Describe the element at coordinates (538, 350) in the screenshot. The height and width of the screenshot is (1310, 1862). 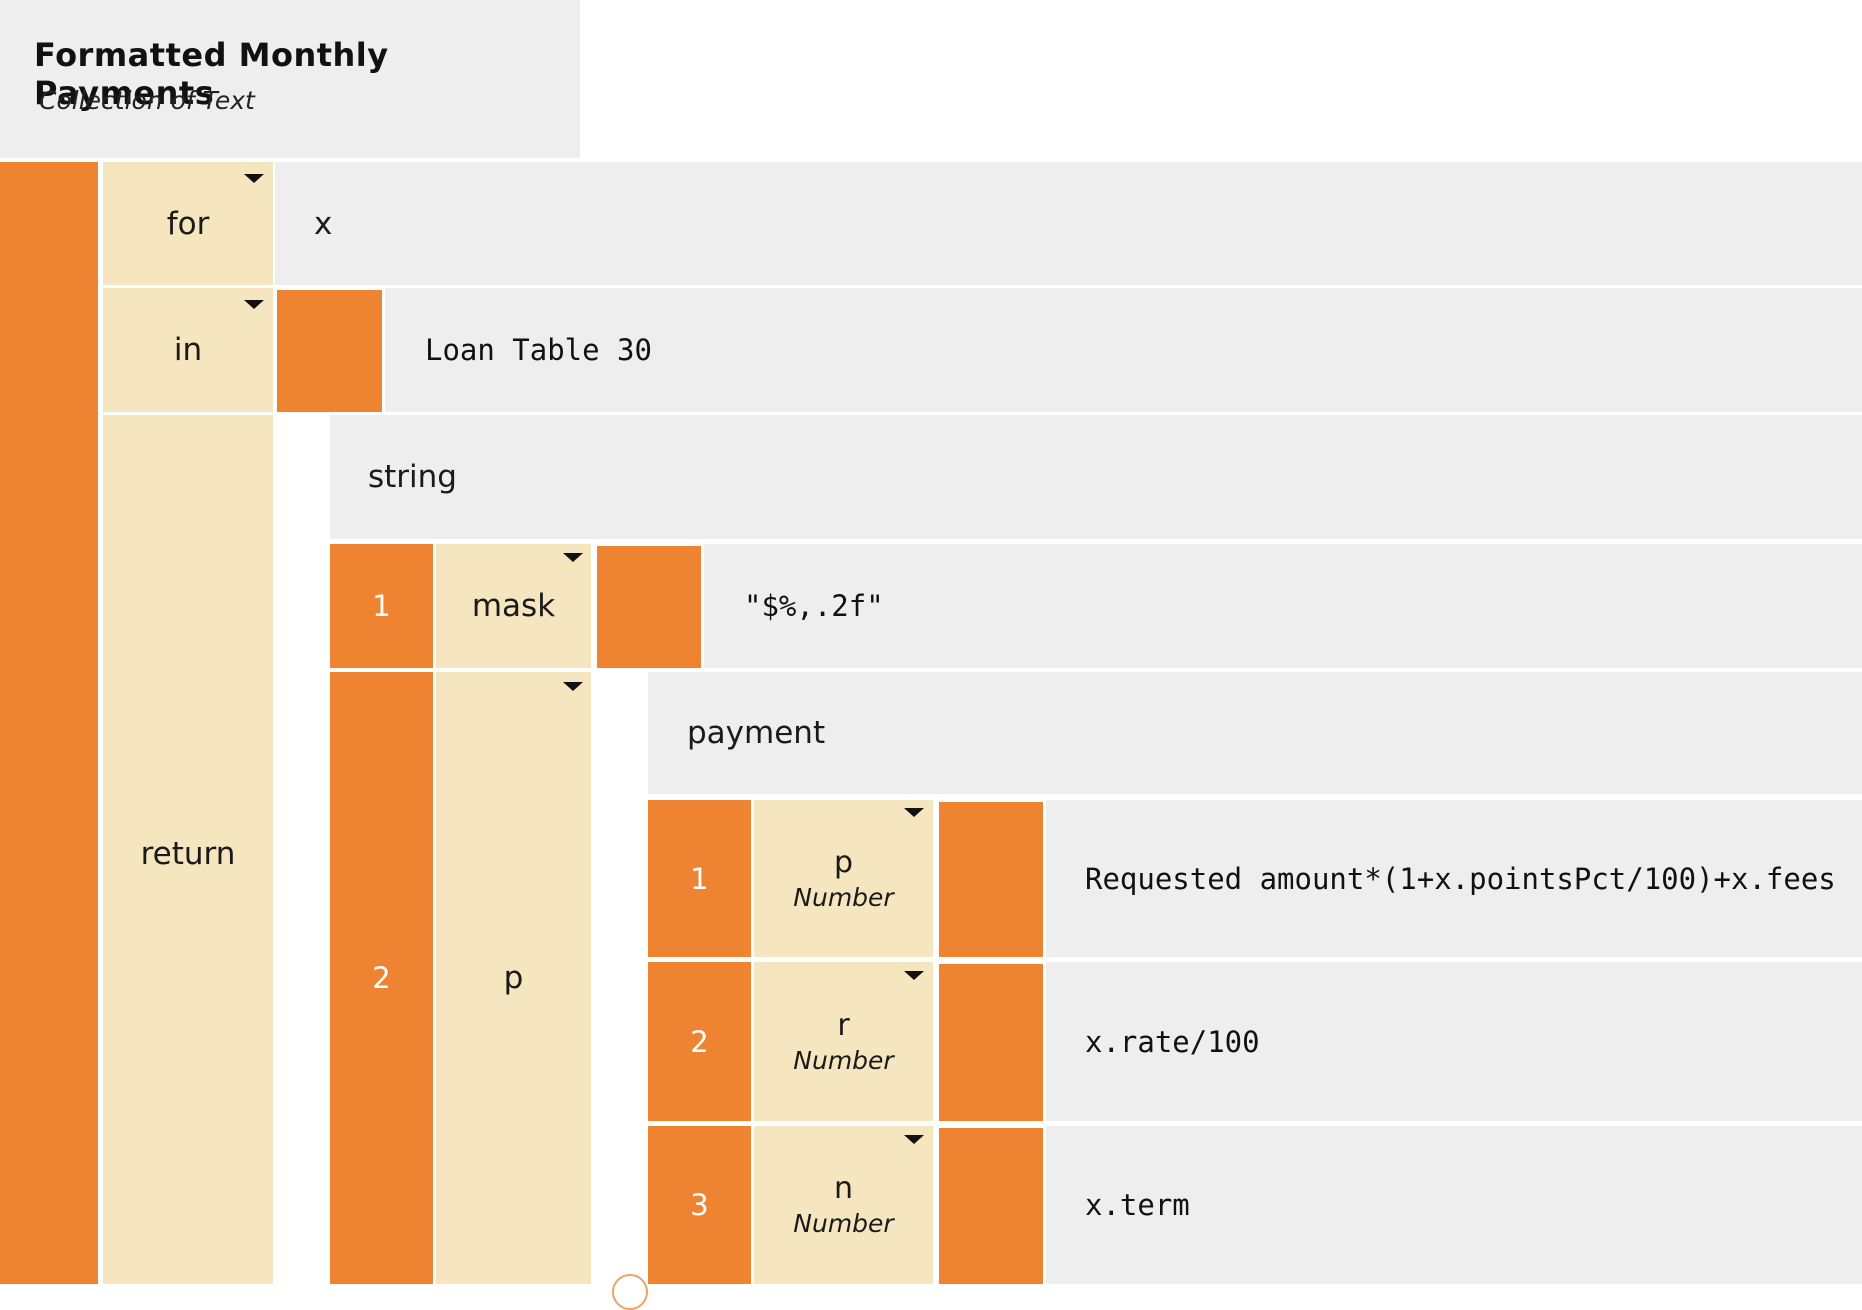
I see `in-source-value: Loan Table 30` at that location.